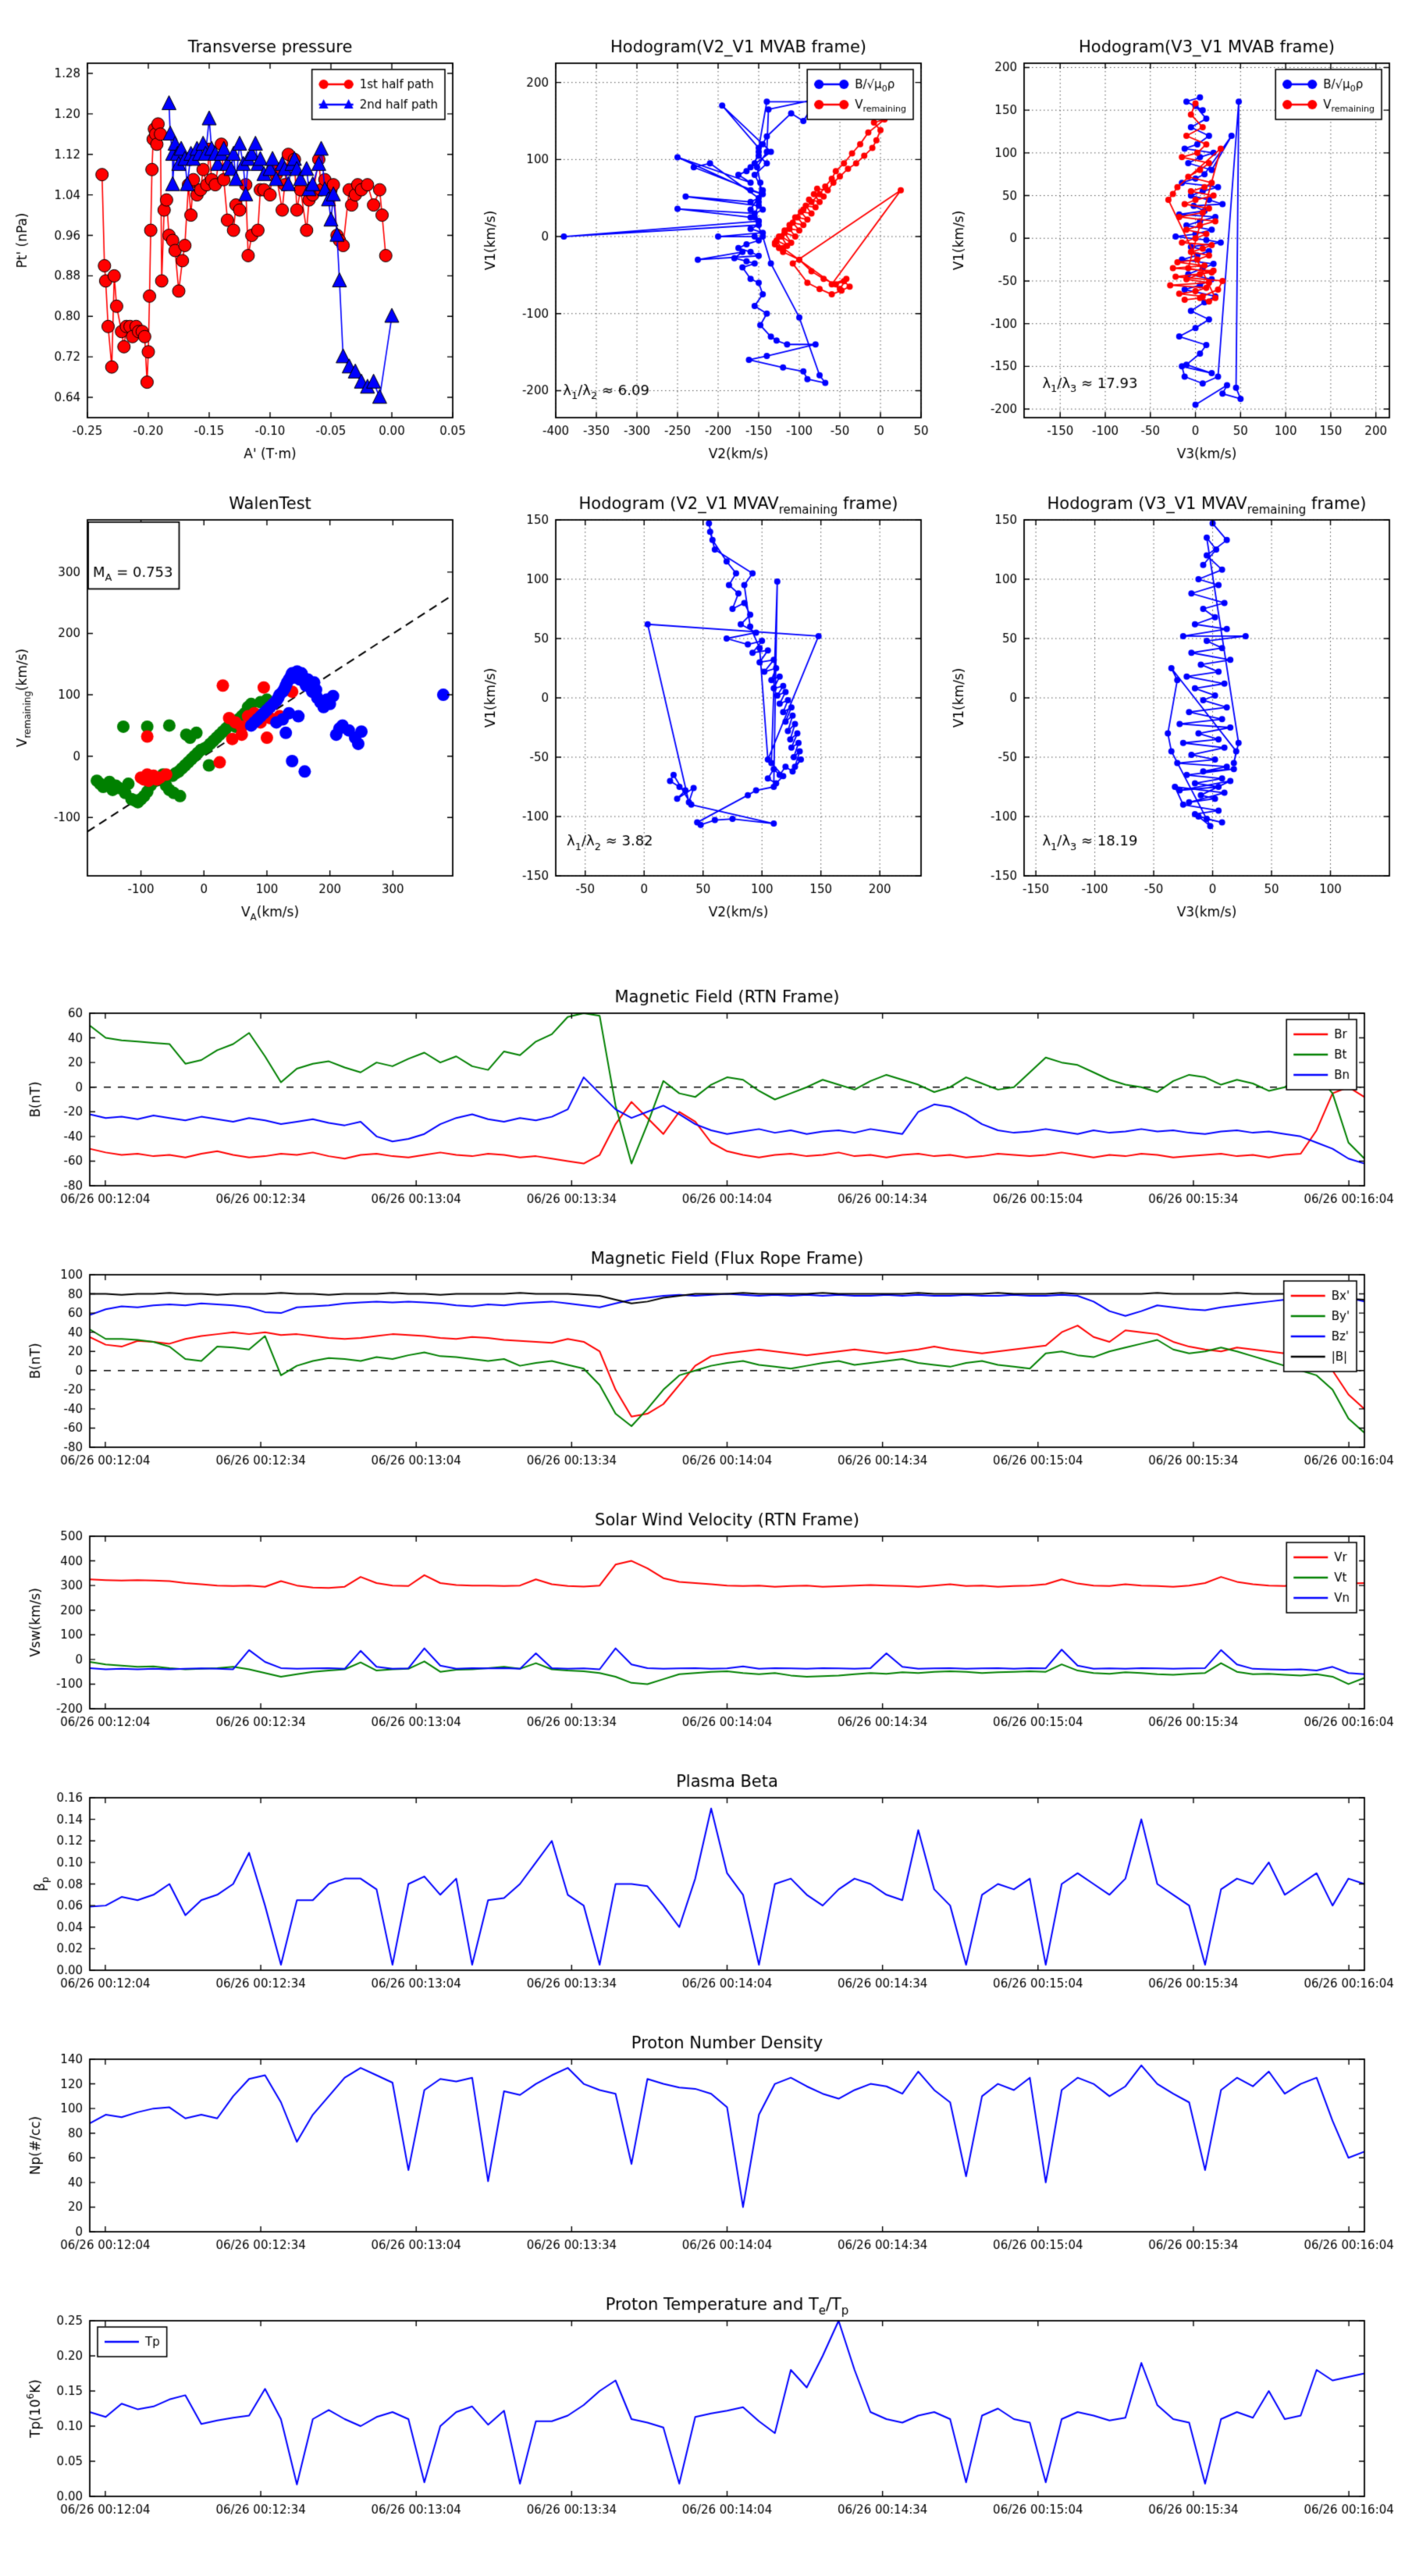 The width and height of the screenshot is (1405, 2576). I want to click on hodogram-v3v1-mvab-plot, so click(1171, 251).